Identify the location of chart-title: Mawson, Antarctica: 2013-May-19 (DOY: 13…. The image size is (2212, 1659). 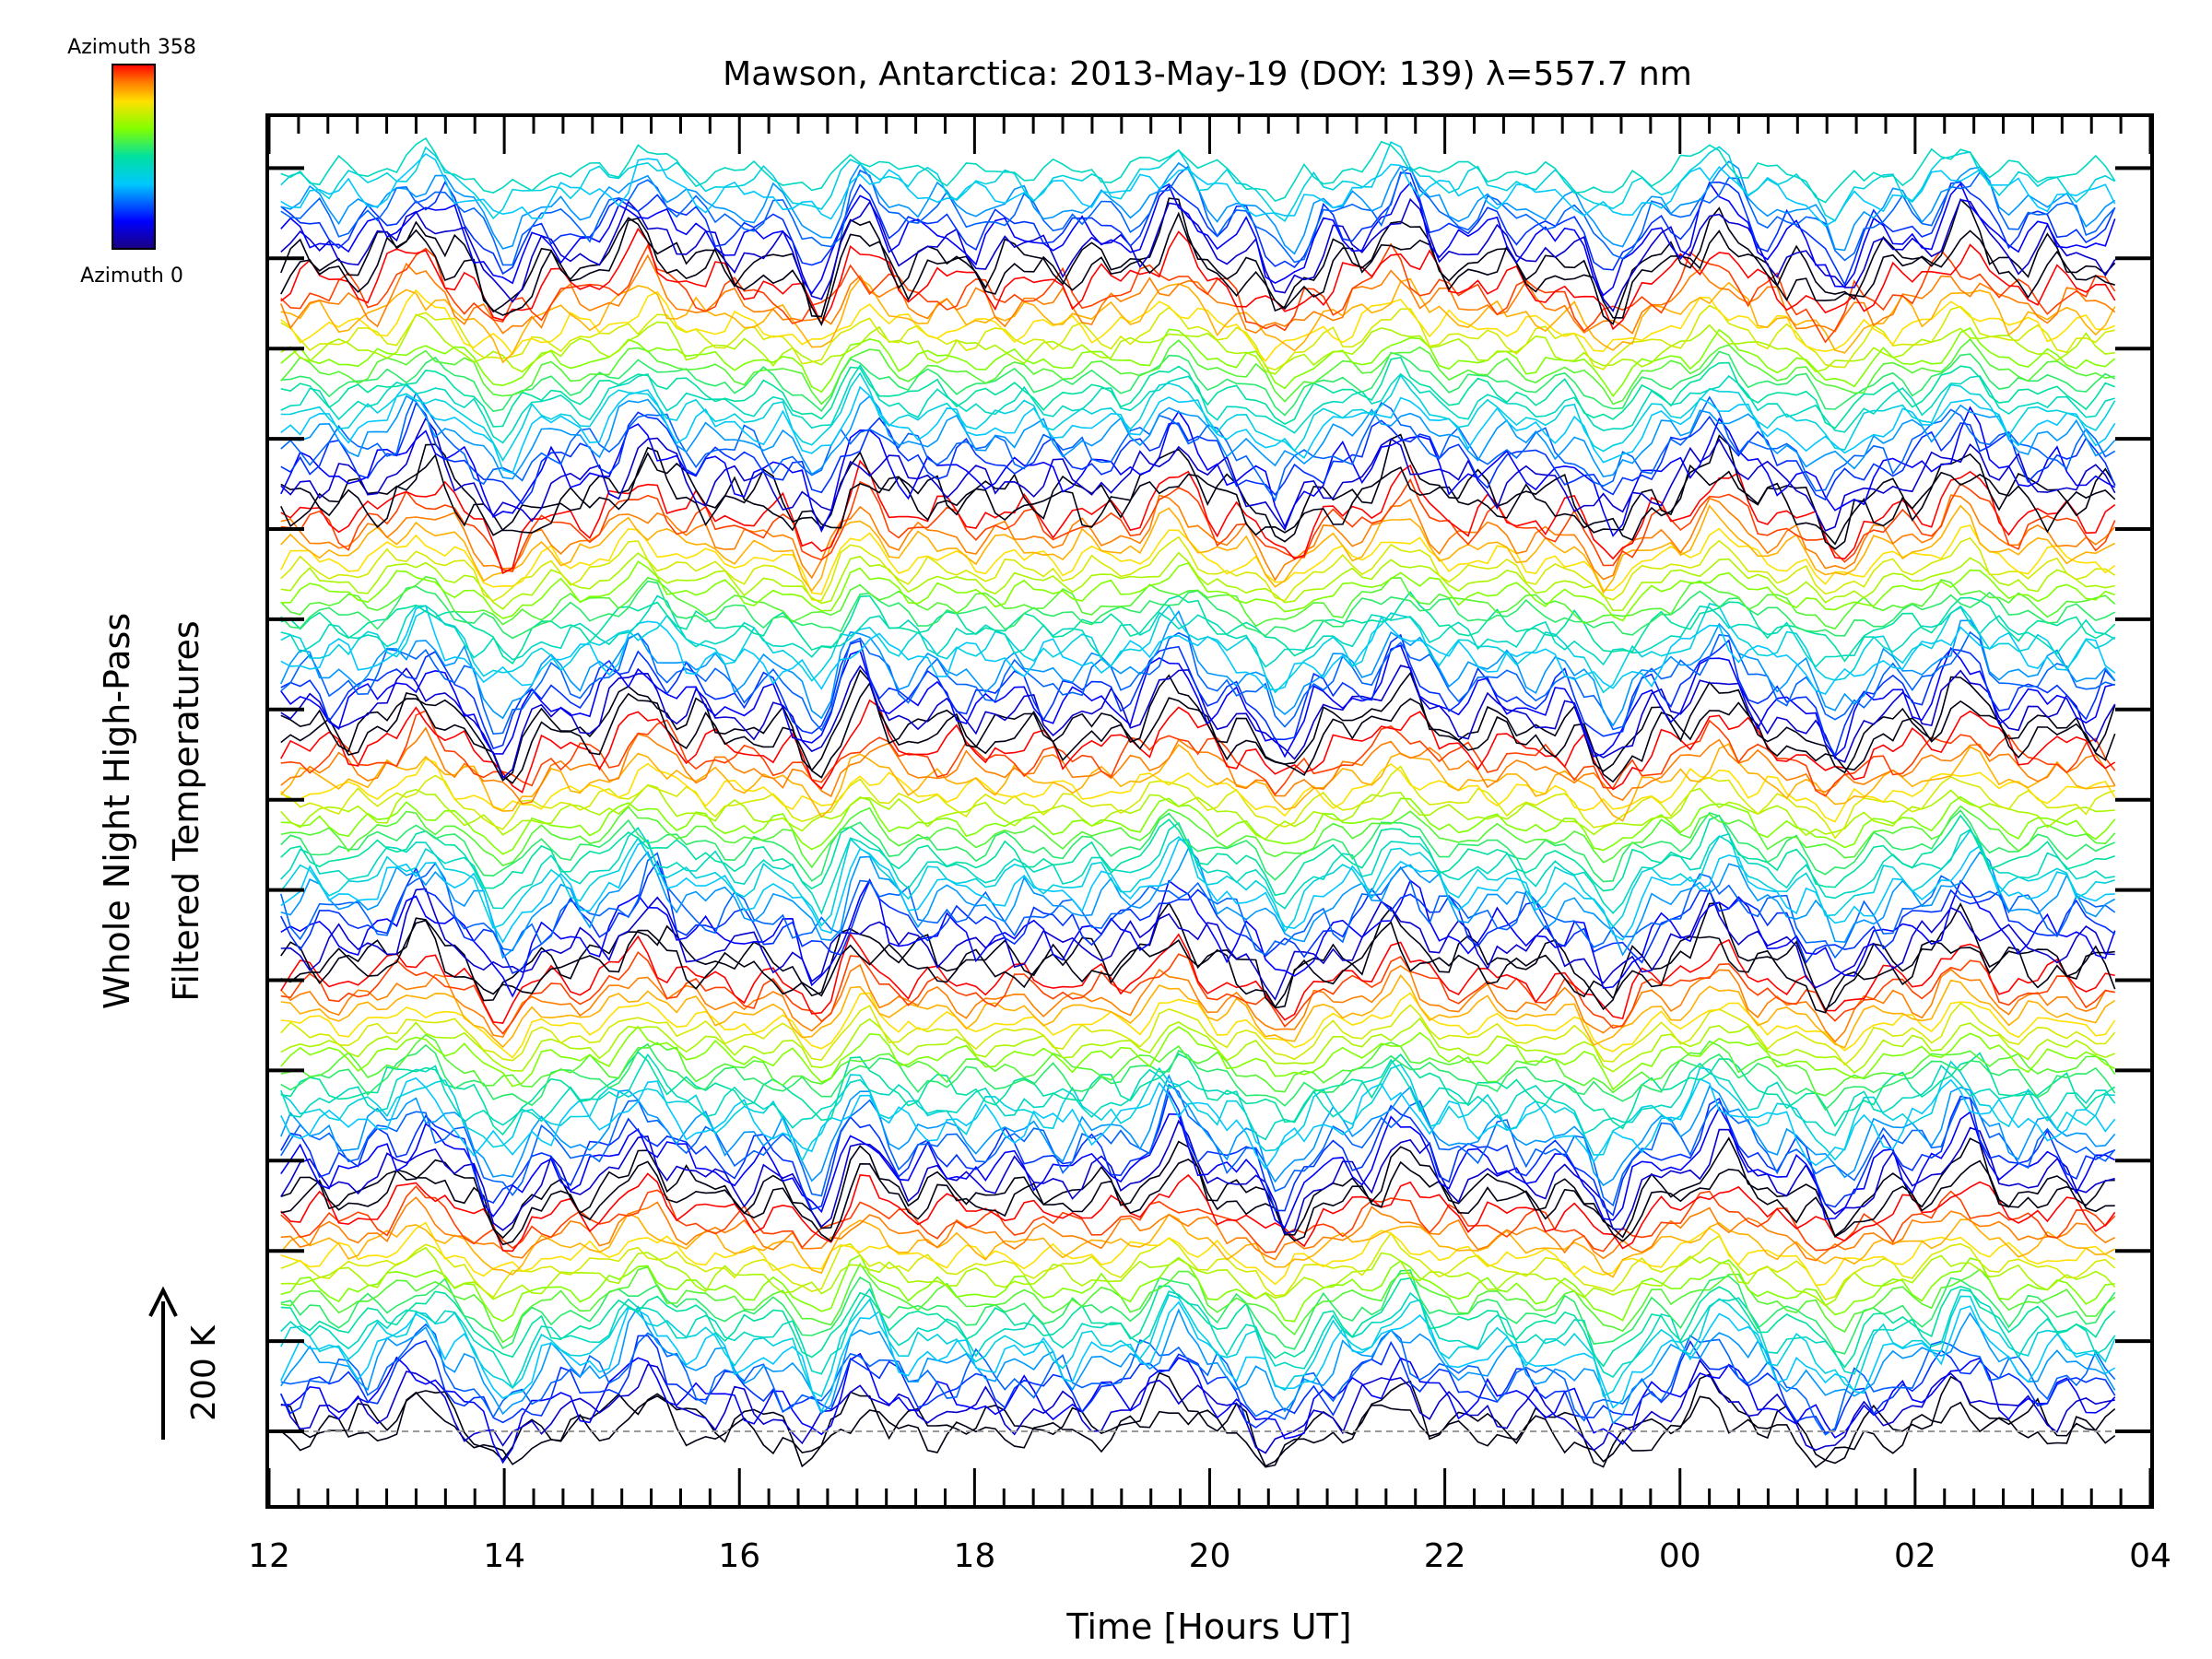
(1207, 74).